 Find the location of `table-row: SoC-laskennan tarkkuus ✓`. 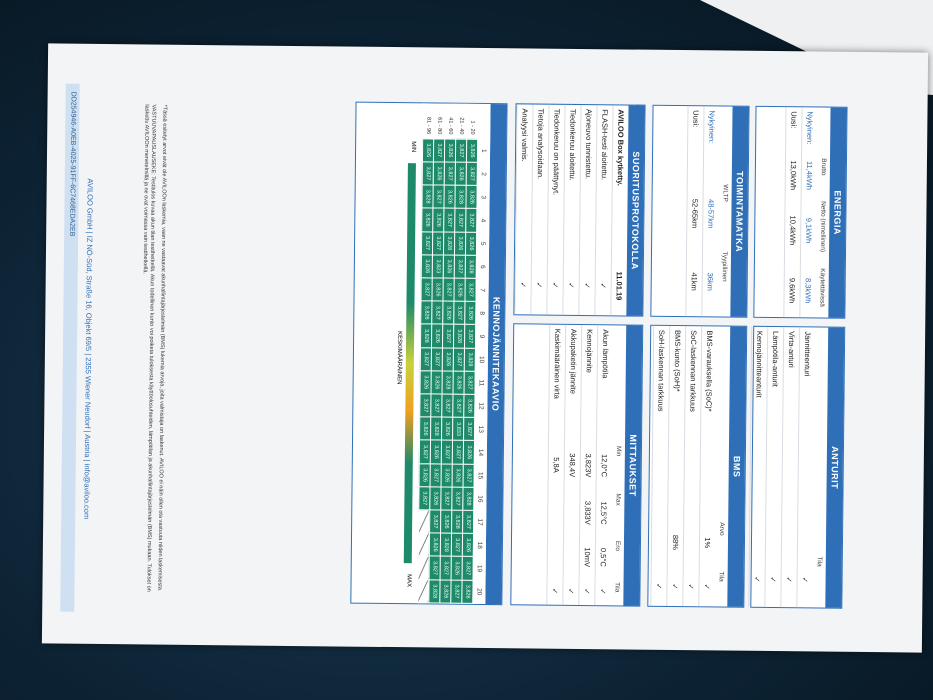

table-row: SoC-laskennan tarkkuus ✓ is located at coordinates (692, 466).